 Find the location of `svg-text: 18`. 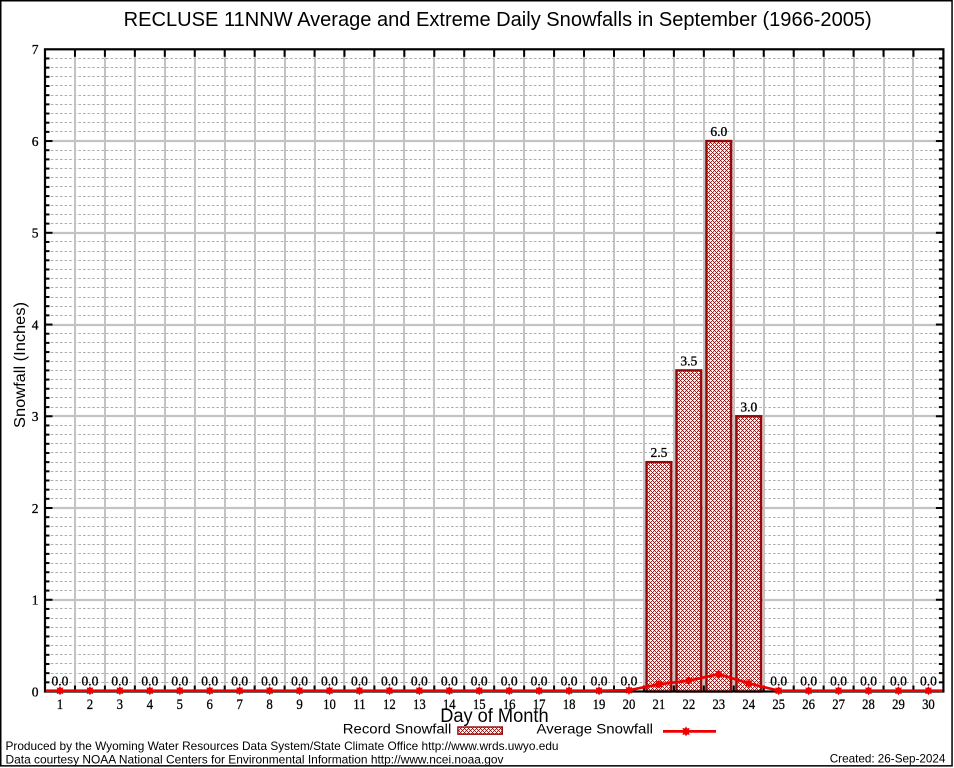

svg-text: 18 is located at coordinates (569, 705).